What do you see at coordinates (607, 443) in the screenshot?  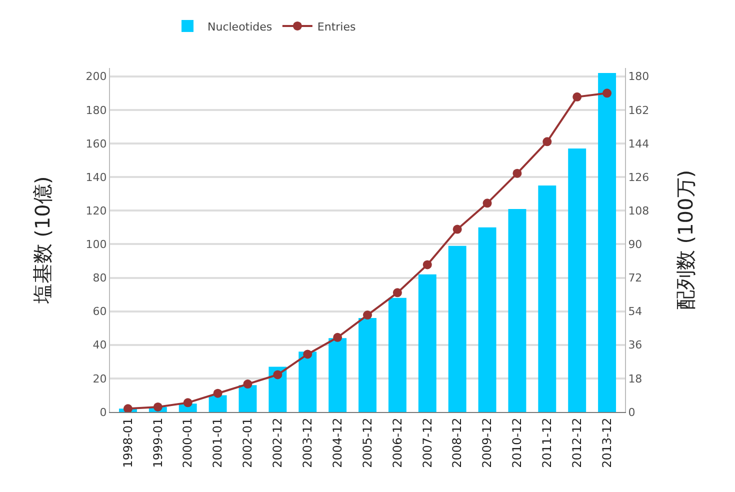 I see `x-tick-label: 2013-12` at bounding box center [607, 443].